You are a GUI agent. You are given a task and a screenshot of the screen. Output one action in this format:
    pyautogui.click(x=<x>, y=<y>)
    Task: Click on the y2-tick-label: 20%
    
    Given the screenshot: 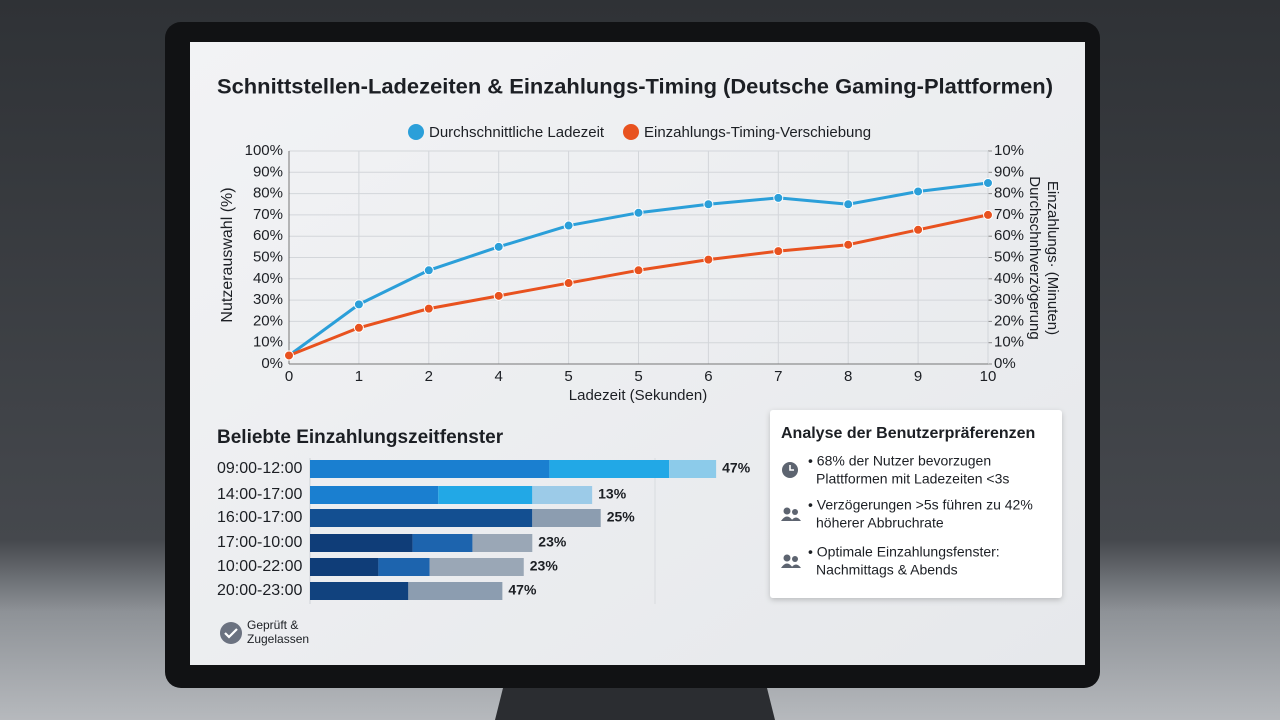 What is the action you would take?
    pyautogui.click(x=1009, y=320)
    